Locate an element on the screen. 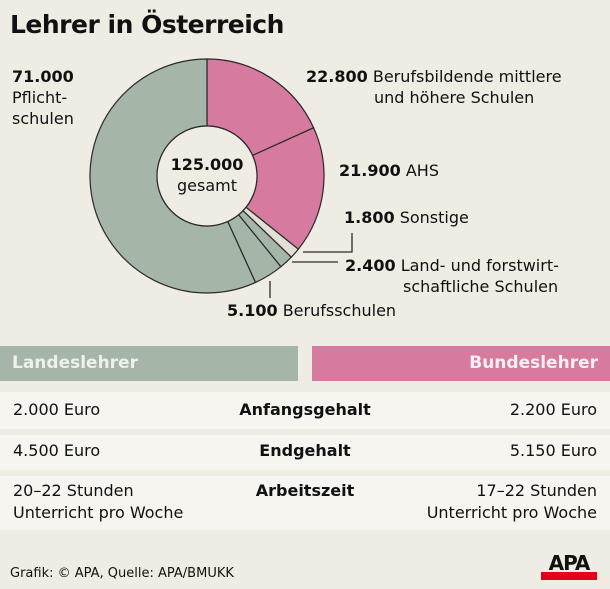 The image size is (610, 589). label-ahs: 21.900 AHS is located at coordinates (389, 170).